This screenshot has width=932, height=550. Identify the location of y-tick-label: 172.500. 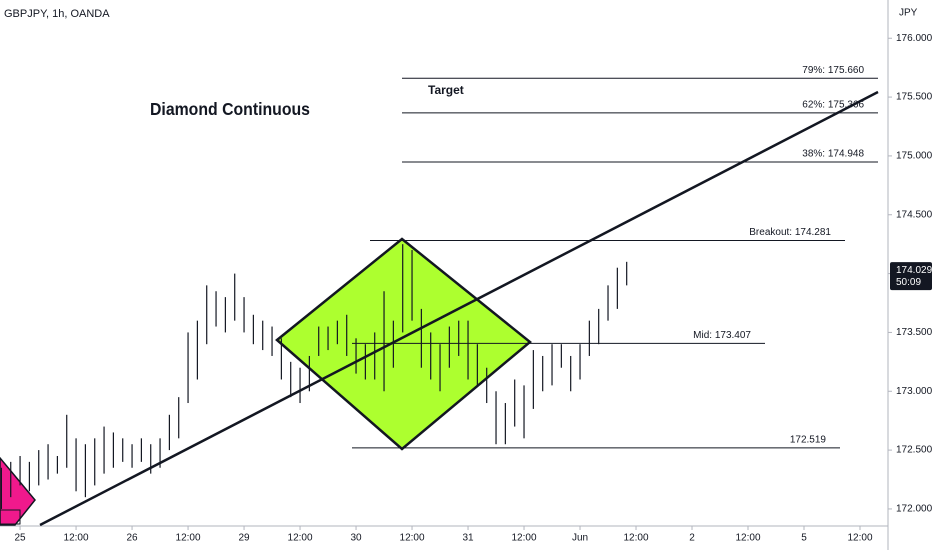
(914, 450).